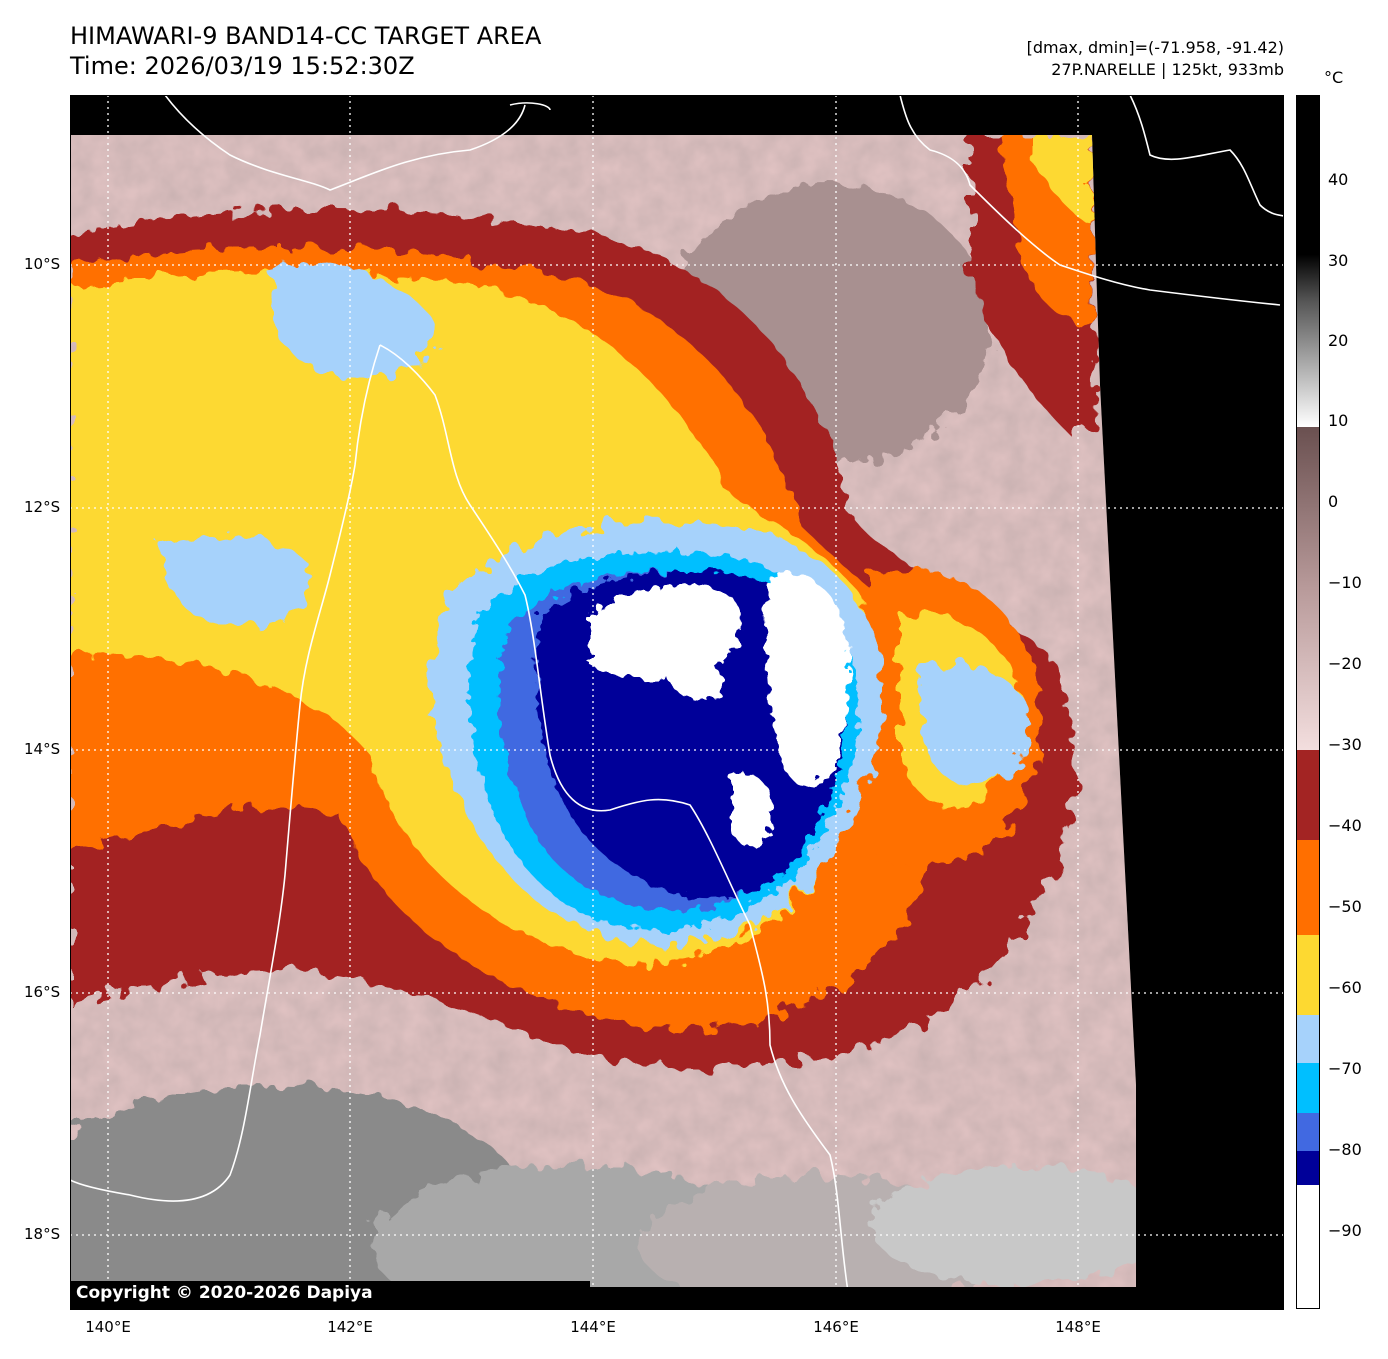 Image resolution: width=1388 pixels, height=1359 pixels. What do you see at coordinates (836, 1327) in the screenshot?
I see `lon-label: 146°E` at bounding box center [836, 1327].